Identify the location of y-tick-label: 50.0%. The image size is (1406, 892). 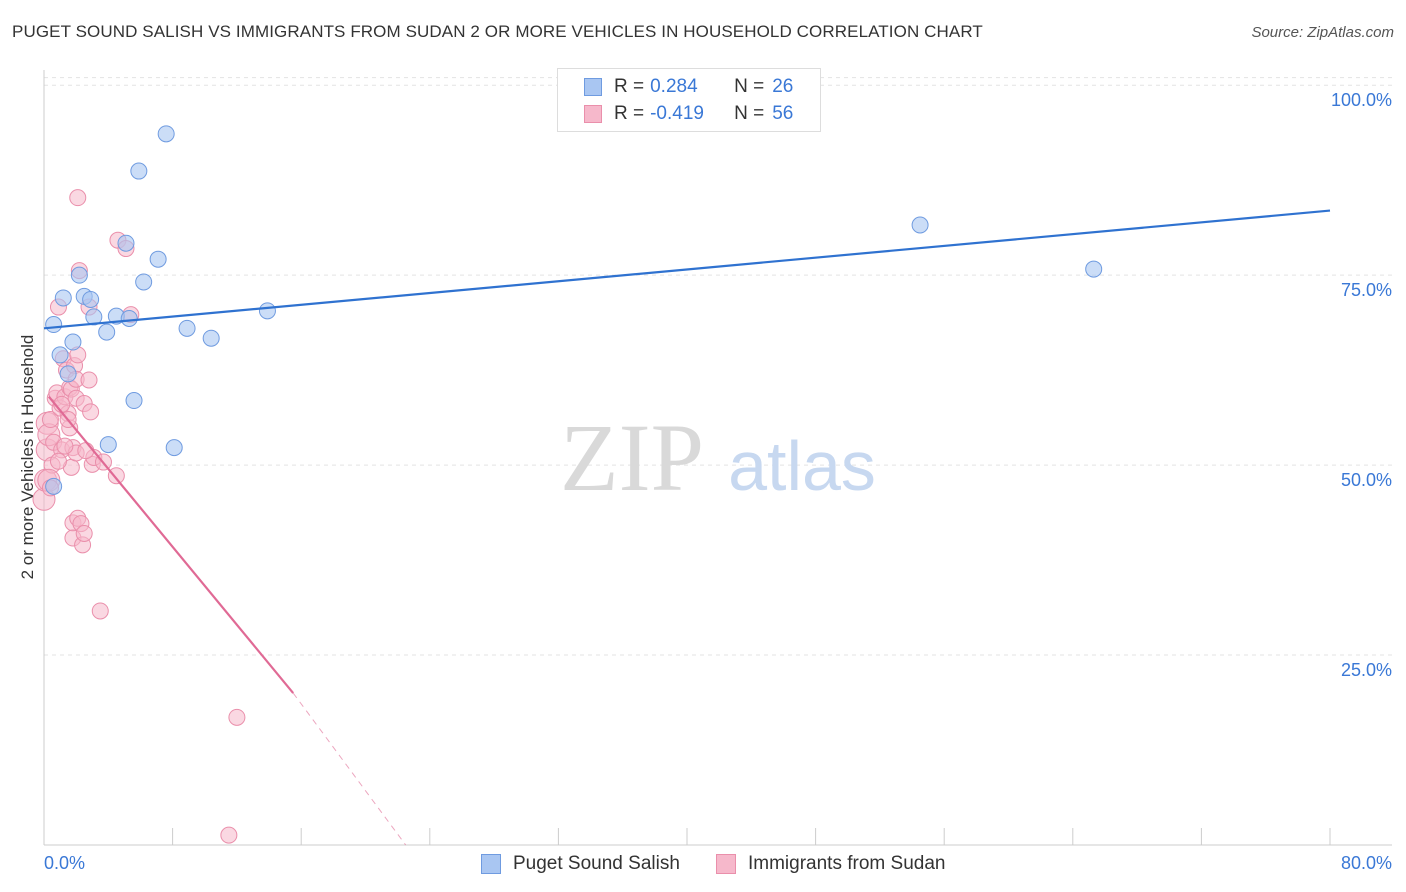
(1366, 480).